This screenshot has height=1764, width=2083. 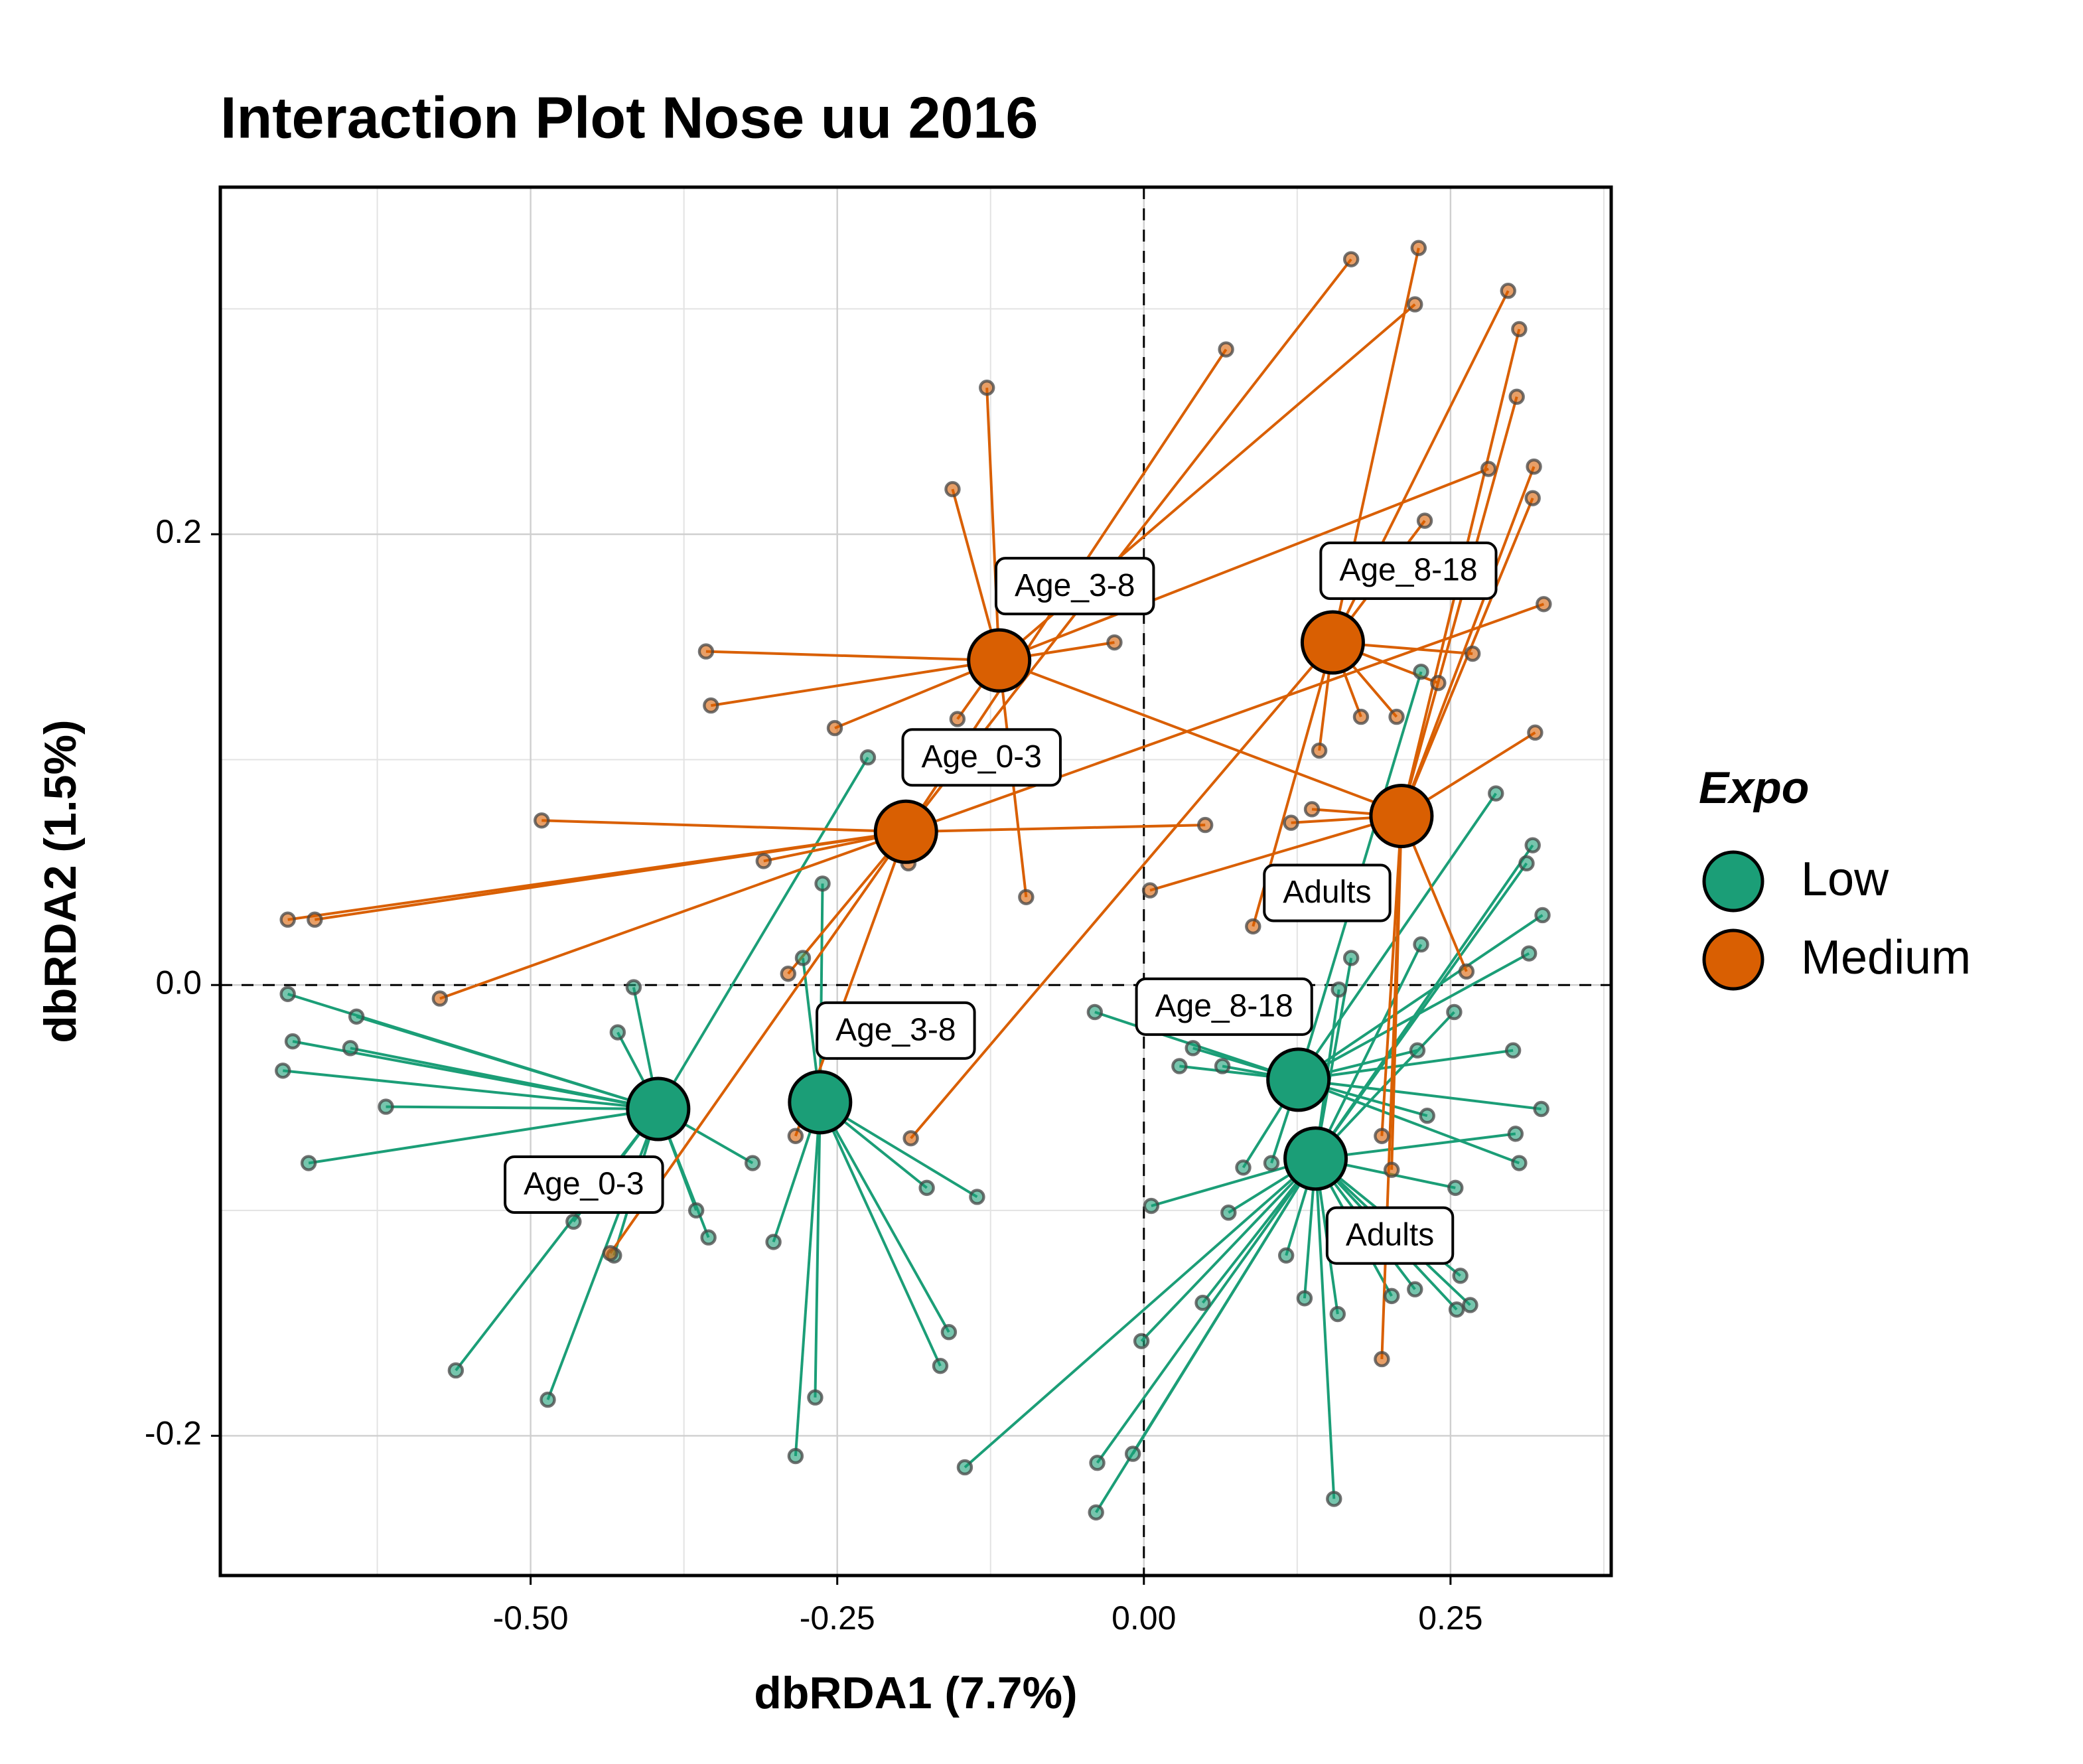 I want to click on y-tick-label: -0.2, so click(x=173, y=1434).